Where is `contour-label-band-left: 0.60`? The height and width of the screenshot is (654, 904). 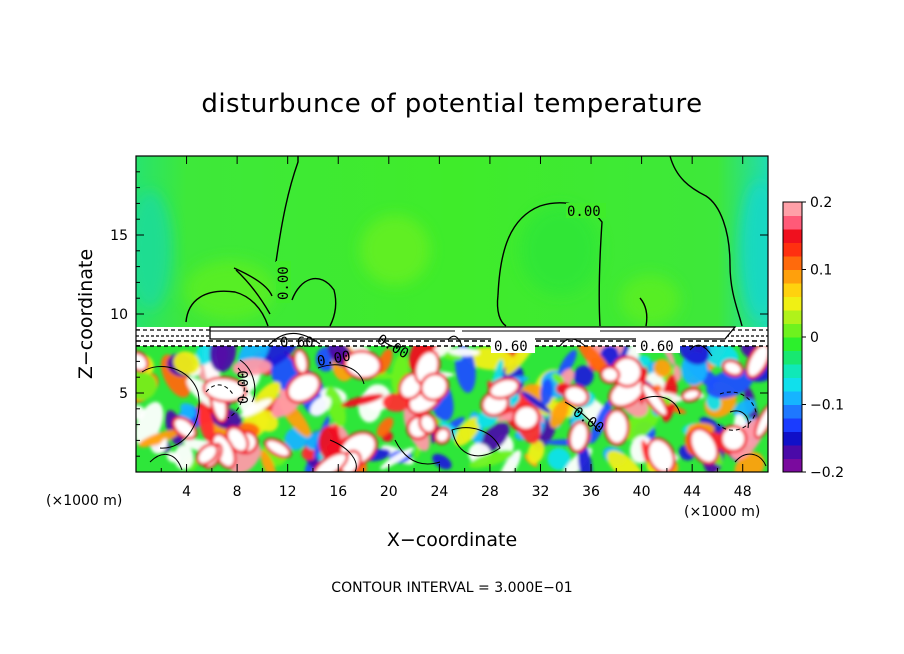 contour-label-band-left: 0.60 is located at coordinates (297, 343).